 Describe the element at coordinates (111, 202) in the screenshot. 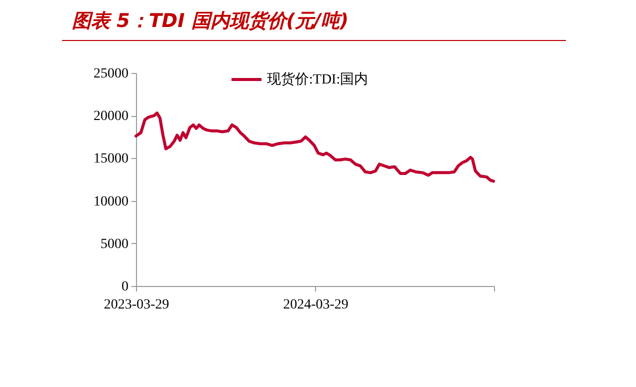

I see `y-tick-label: 10000` at that location.